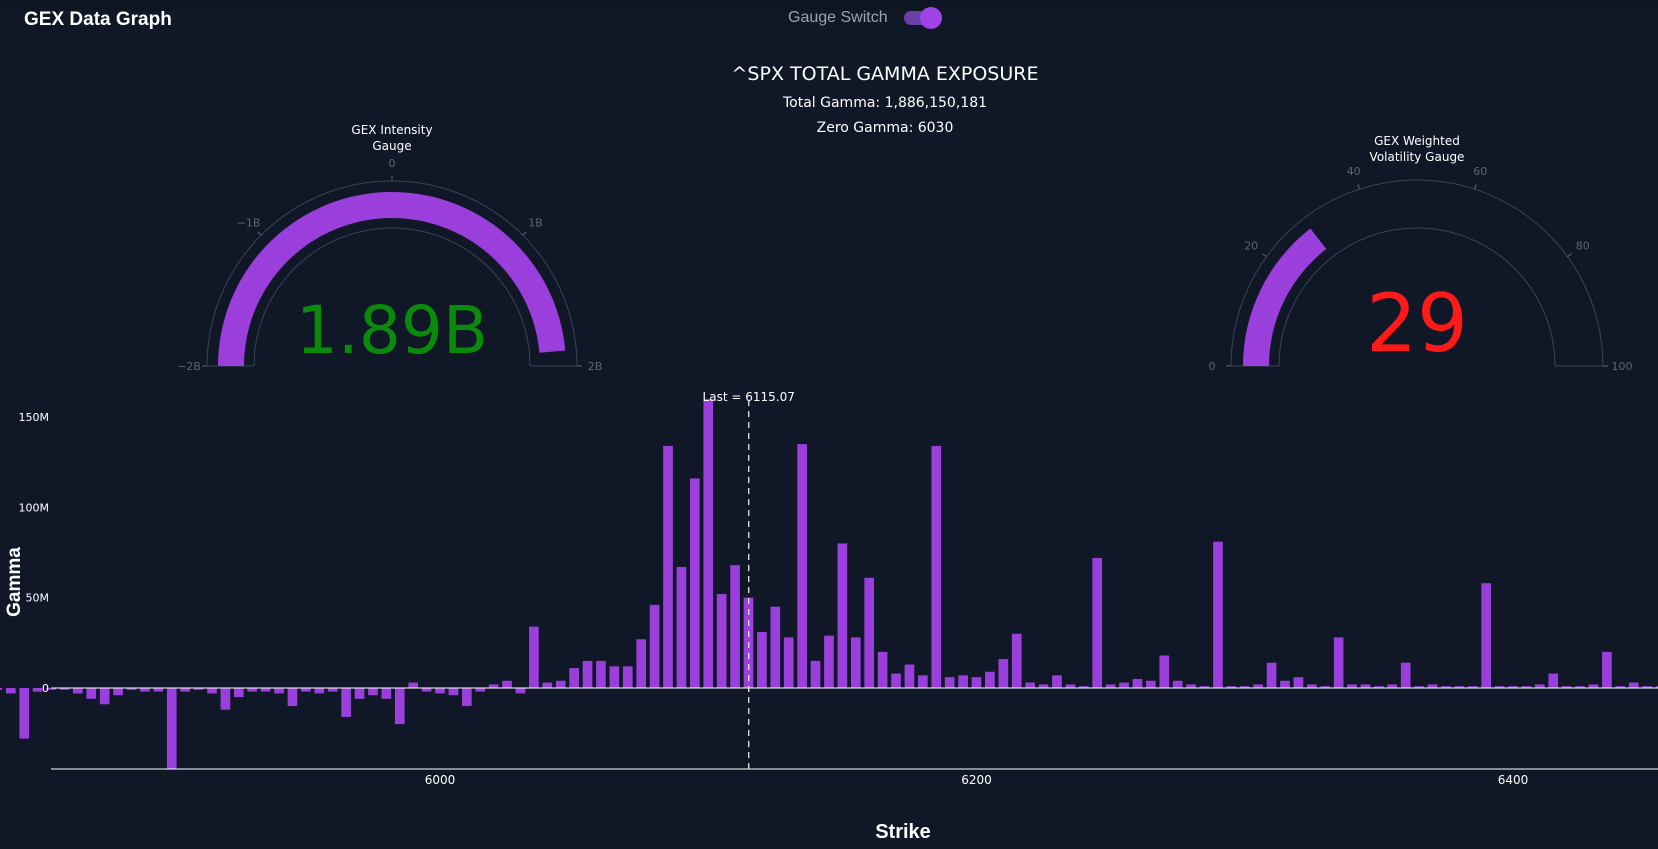  I want to click on y-tick-label: 0, so click(45, 688).